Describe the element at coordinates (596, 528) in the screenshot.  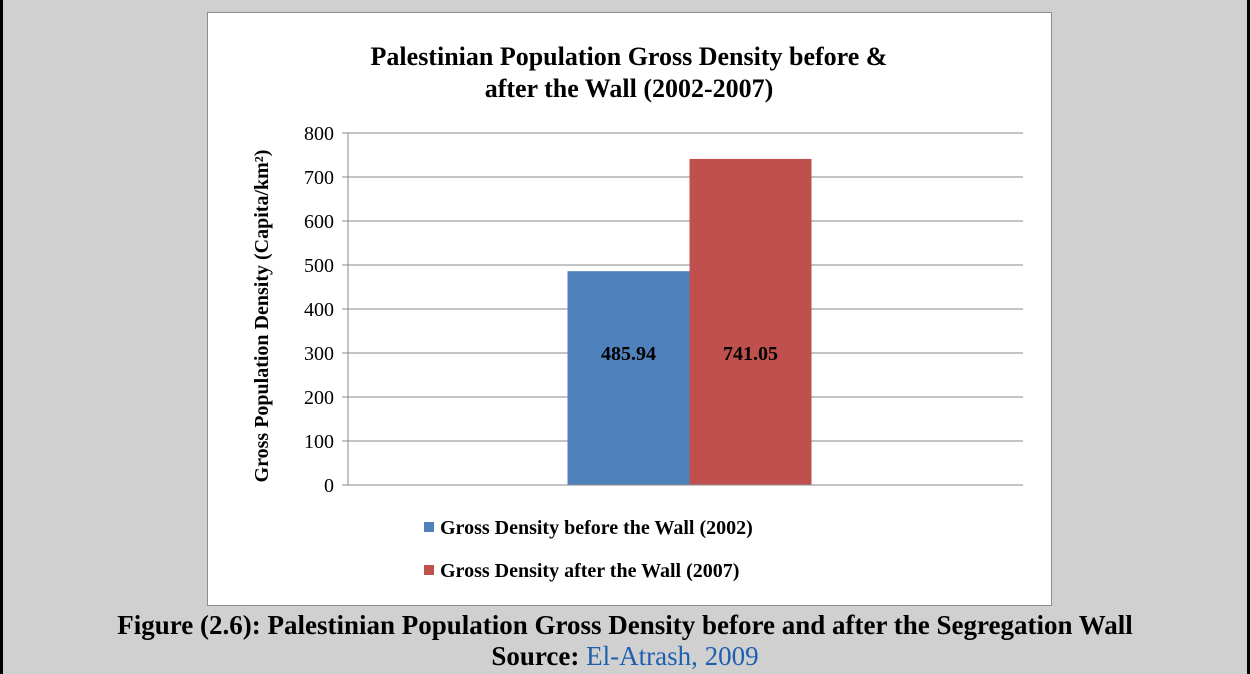
I see `legend-label: Gross Density before the Wall (2002)` at that location.